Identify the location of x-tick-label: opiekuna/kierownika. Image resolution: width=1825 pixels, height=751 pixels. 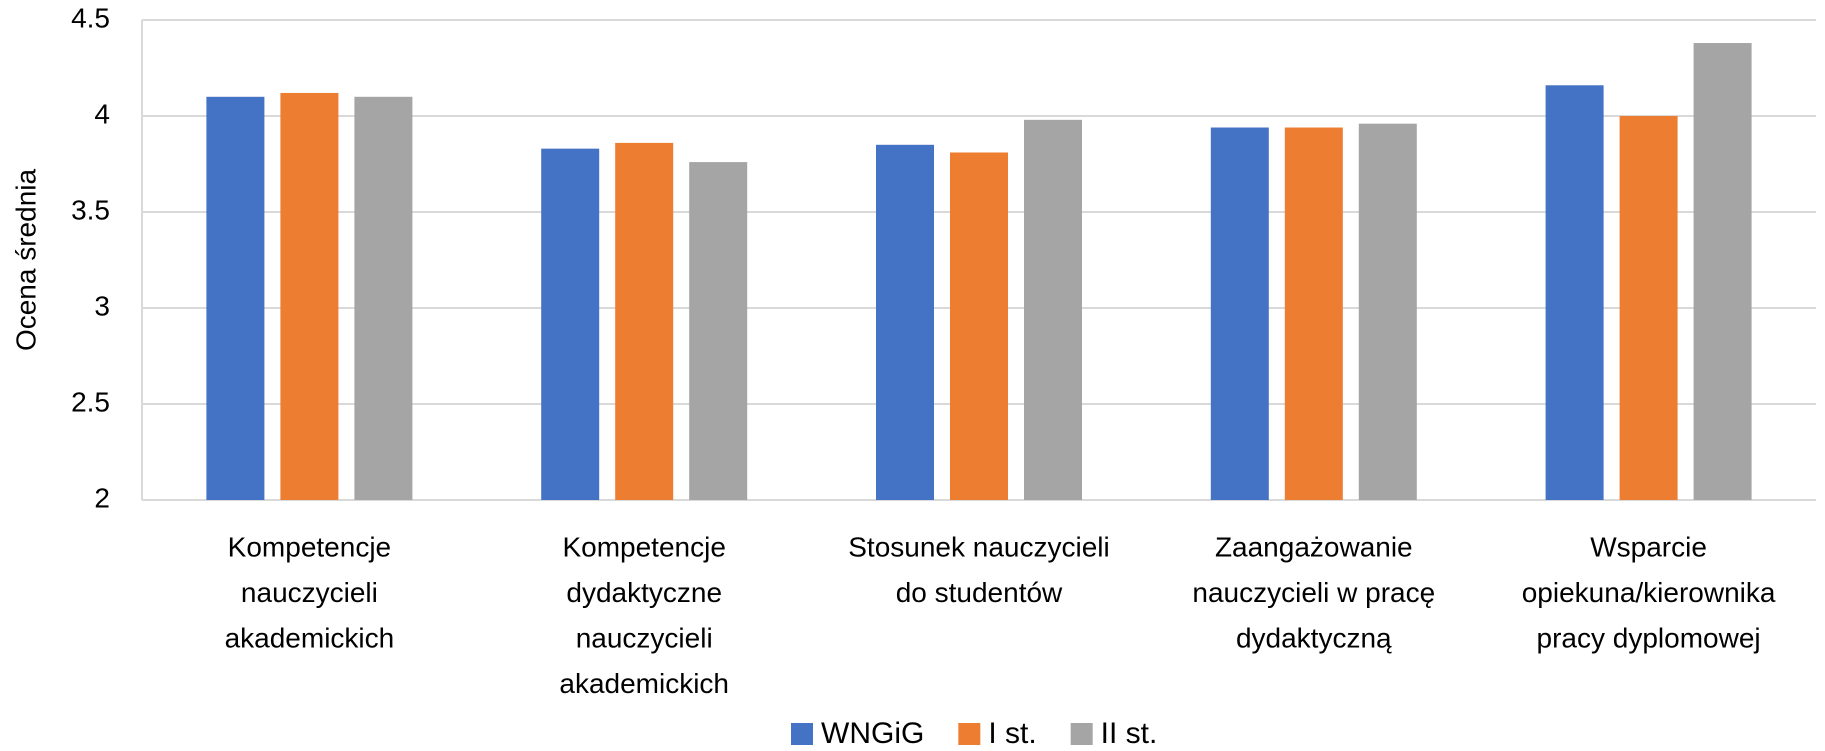
(1649, 592).